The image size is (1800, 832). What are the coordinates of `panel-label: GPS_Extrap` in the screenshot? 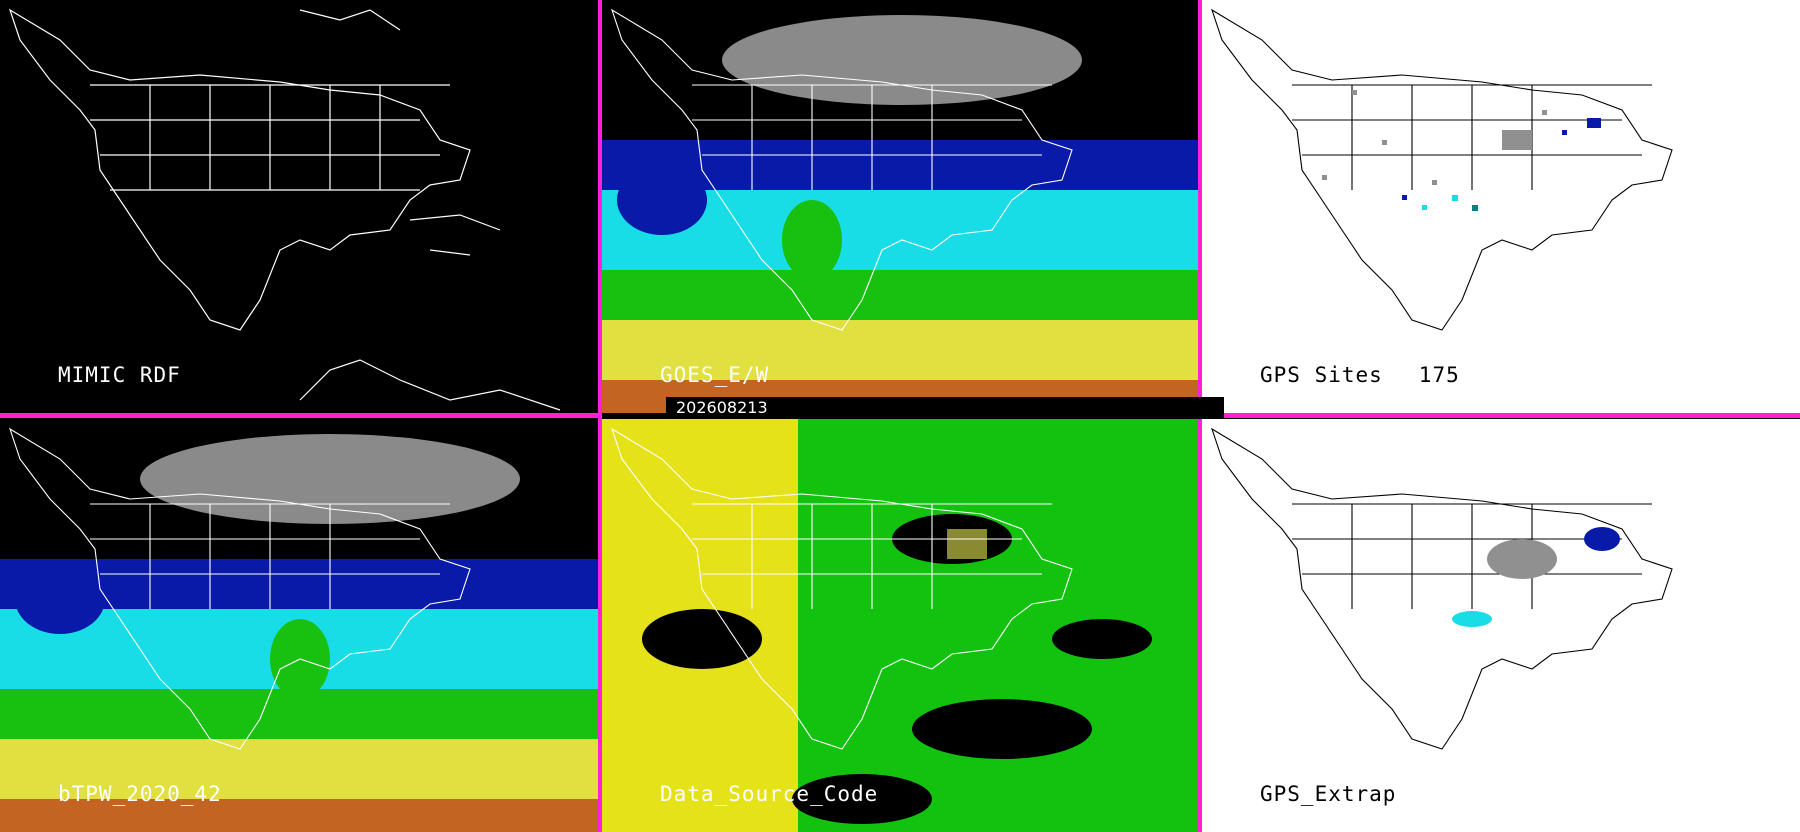 It's located at (1328, 794).